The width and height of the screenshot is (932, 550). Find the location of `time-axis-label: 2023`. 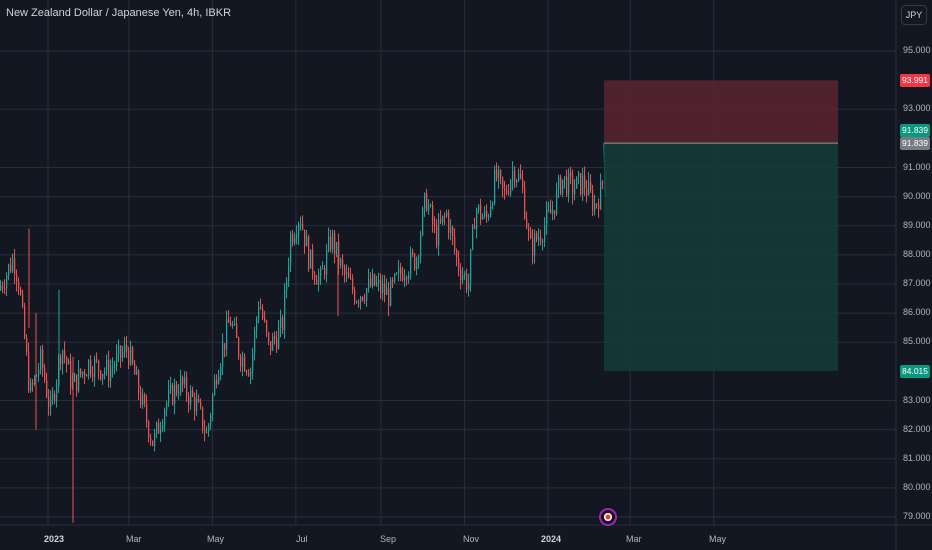

time-axis-label: 2023 is located at coordinates (54, 539).